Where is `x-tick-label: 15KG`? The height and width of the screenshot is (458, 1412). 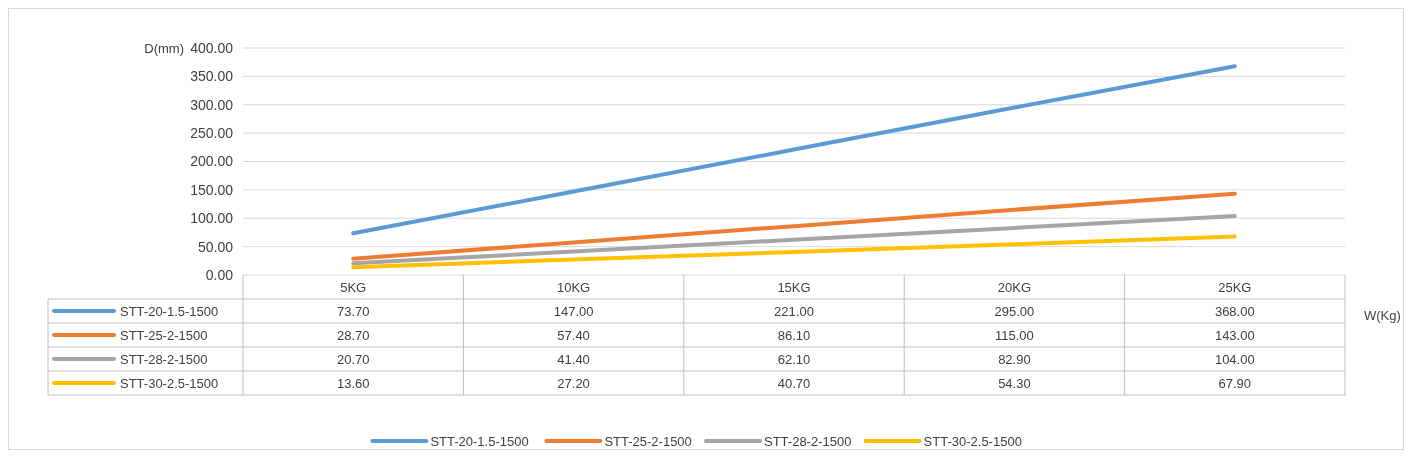 x-tick-label: 15KG is located at coordinates (794, 287).